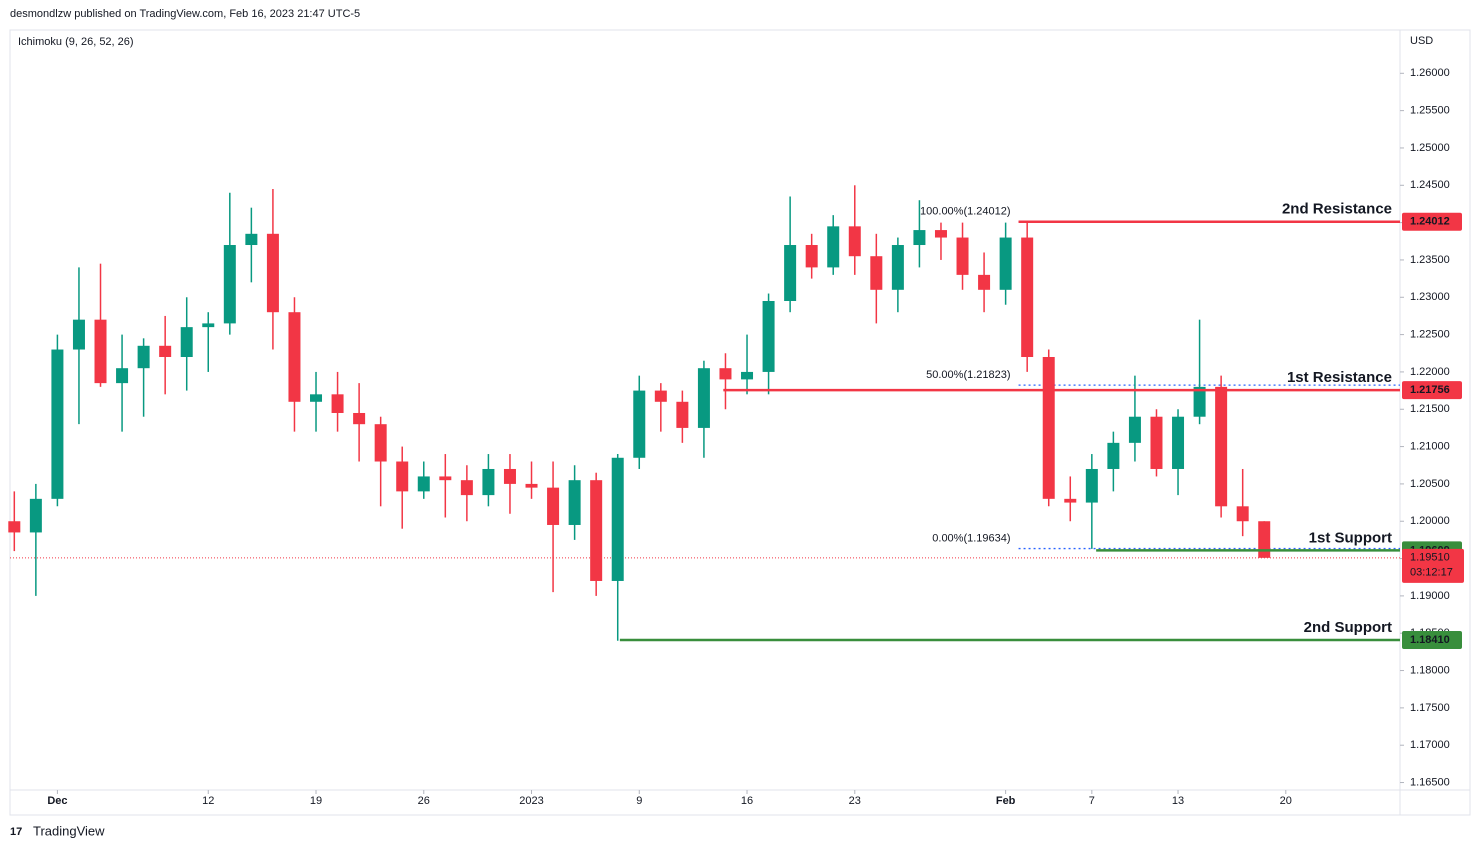 This screenshot has height=855, width=1479. What do you see at coordinates (1430, 782) in the screenshot?
I see `y-tick-label: 1.16500` at bounding box center [1430, 782].